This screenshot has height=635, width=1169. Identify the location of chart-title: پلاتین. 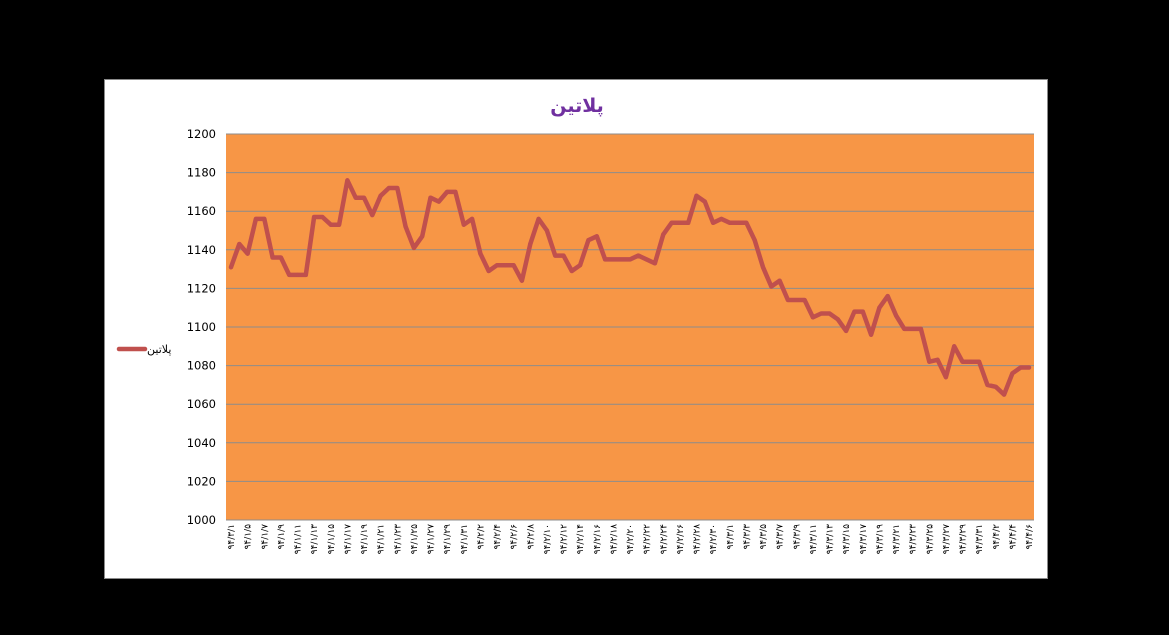
(577, 106).